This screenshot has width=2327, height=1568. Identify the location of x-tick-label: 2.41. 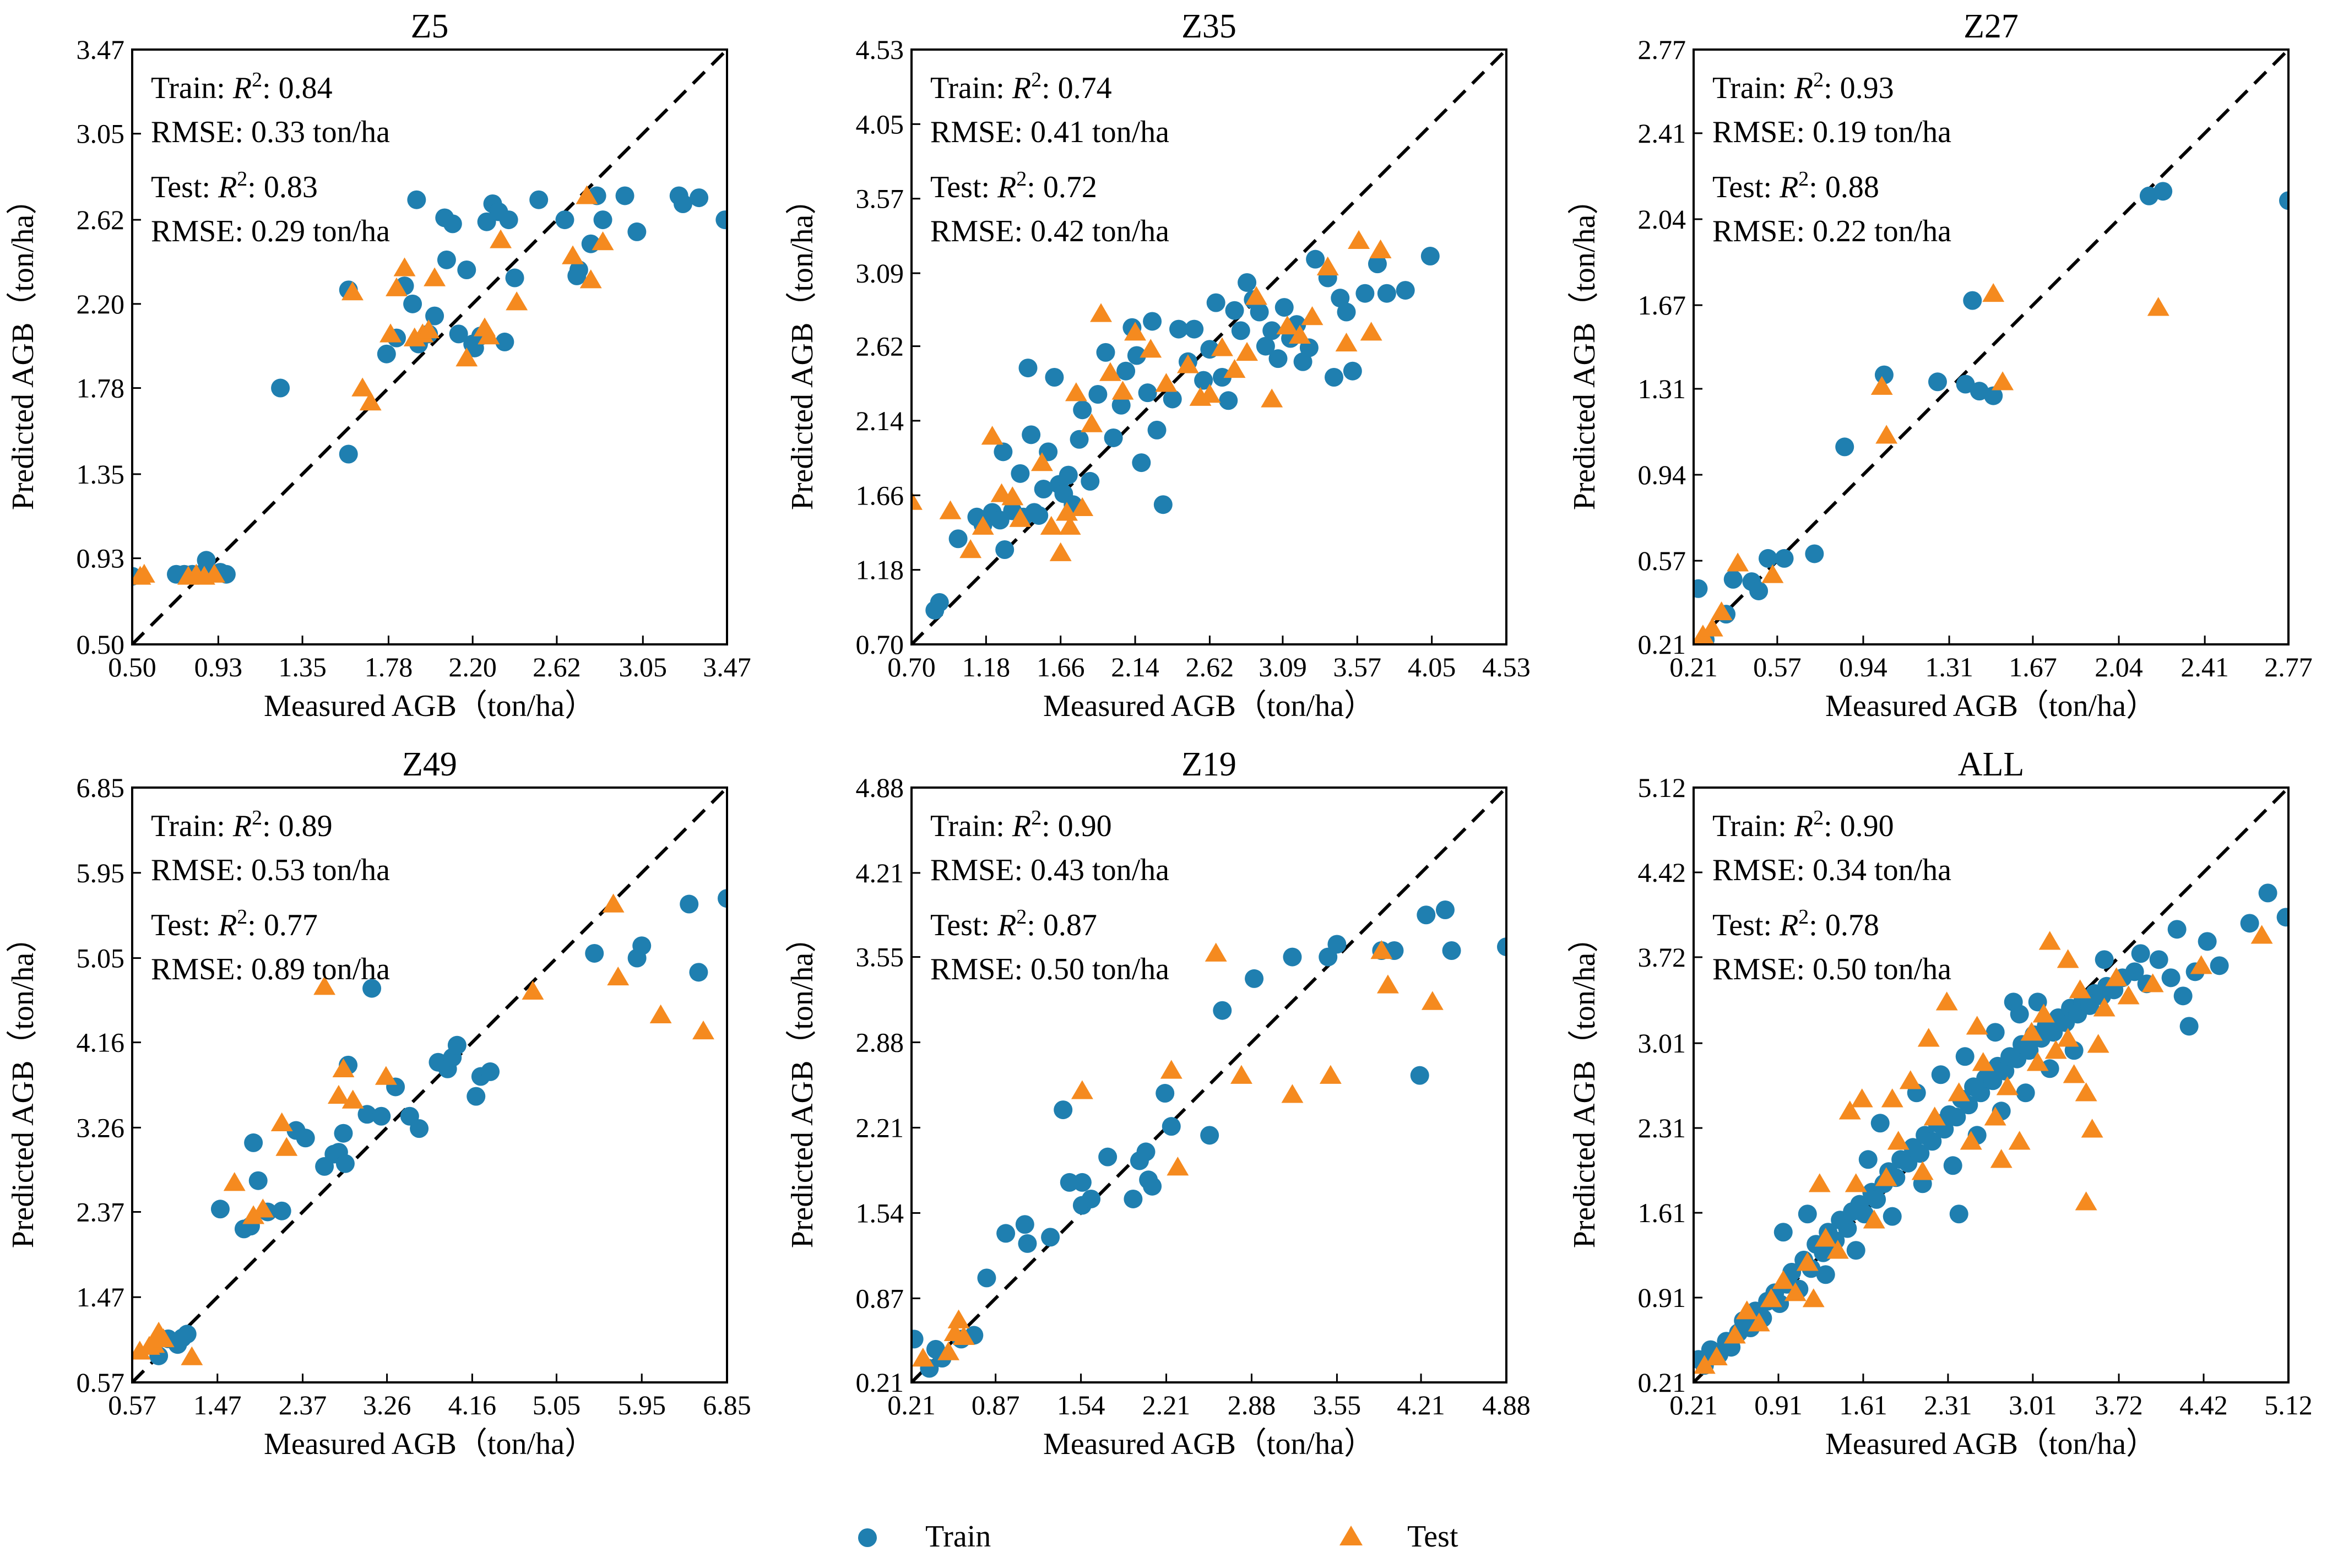
(2204, 667).